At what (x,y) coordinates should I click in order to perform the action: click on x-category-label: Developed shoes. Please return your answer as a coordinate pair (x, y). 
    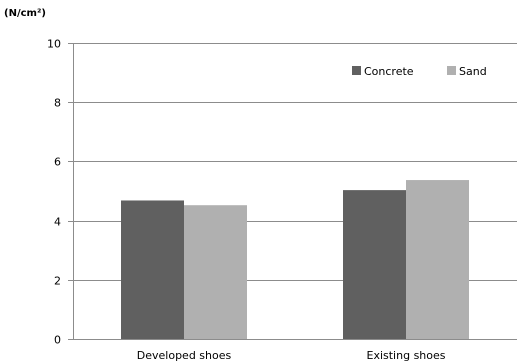
    Looking at the image, I should click on (184, 355).